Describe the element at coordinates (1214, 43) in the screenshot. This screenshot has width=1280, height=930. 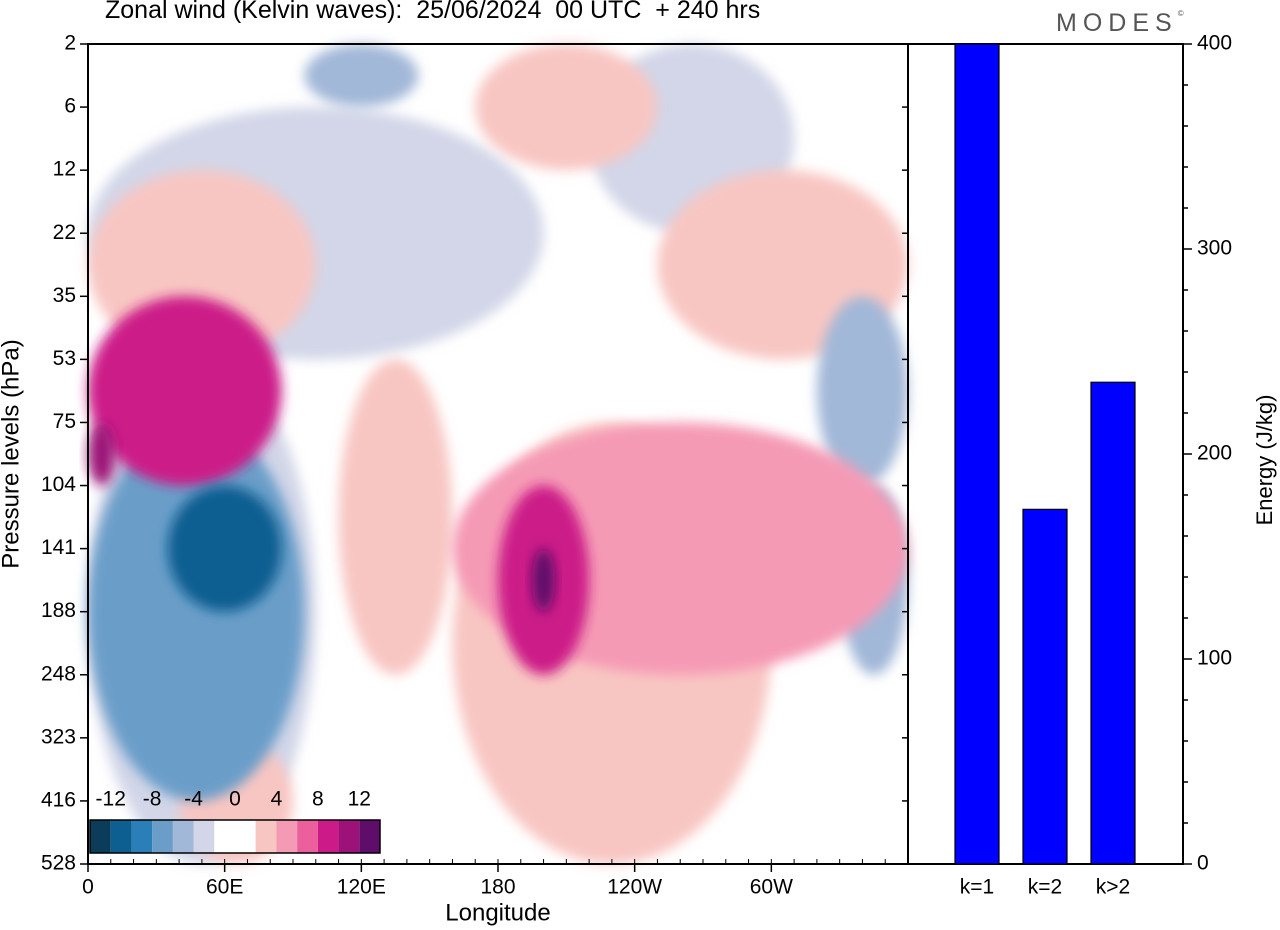
I see `energy-tick-label: 400` at that location.